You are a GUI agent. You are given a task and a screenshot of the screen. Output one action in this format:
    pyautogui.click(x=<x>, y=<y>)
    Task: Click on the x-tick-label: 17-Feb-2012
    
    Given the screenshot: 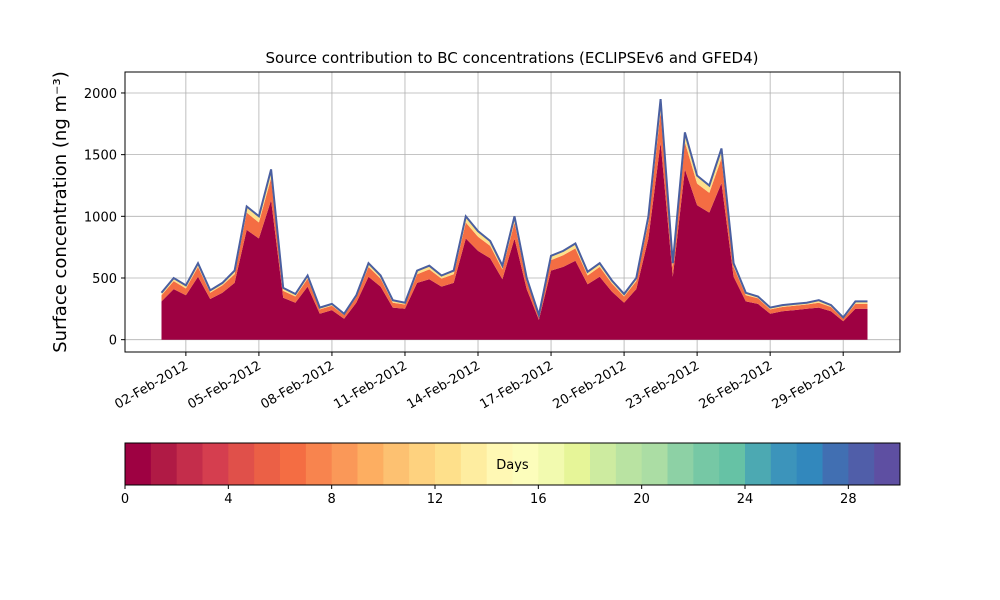 What is the action you would take?
    pyautogui.click(x=517, y=385)
    